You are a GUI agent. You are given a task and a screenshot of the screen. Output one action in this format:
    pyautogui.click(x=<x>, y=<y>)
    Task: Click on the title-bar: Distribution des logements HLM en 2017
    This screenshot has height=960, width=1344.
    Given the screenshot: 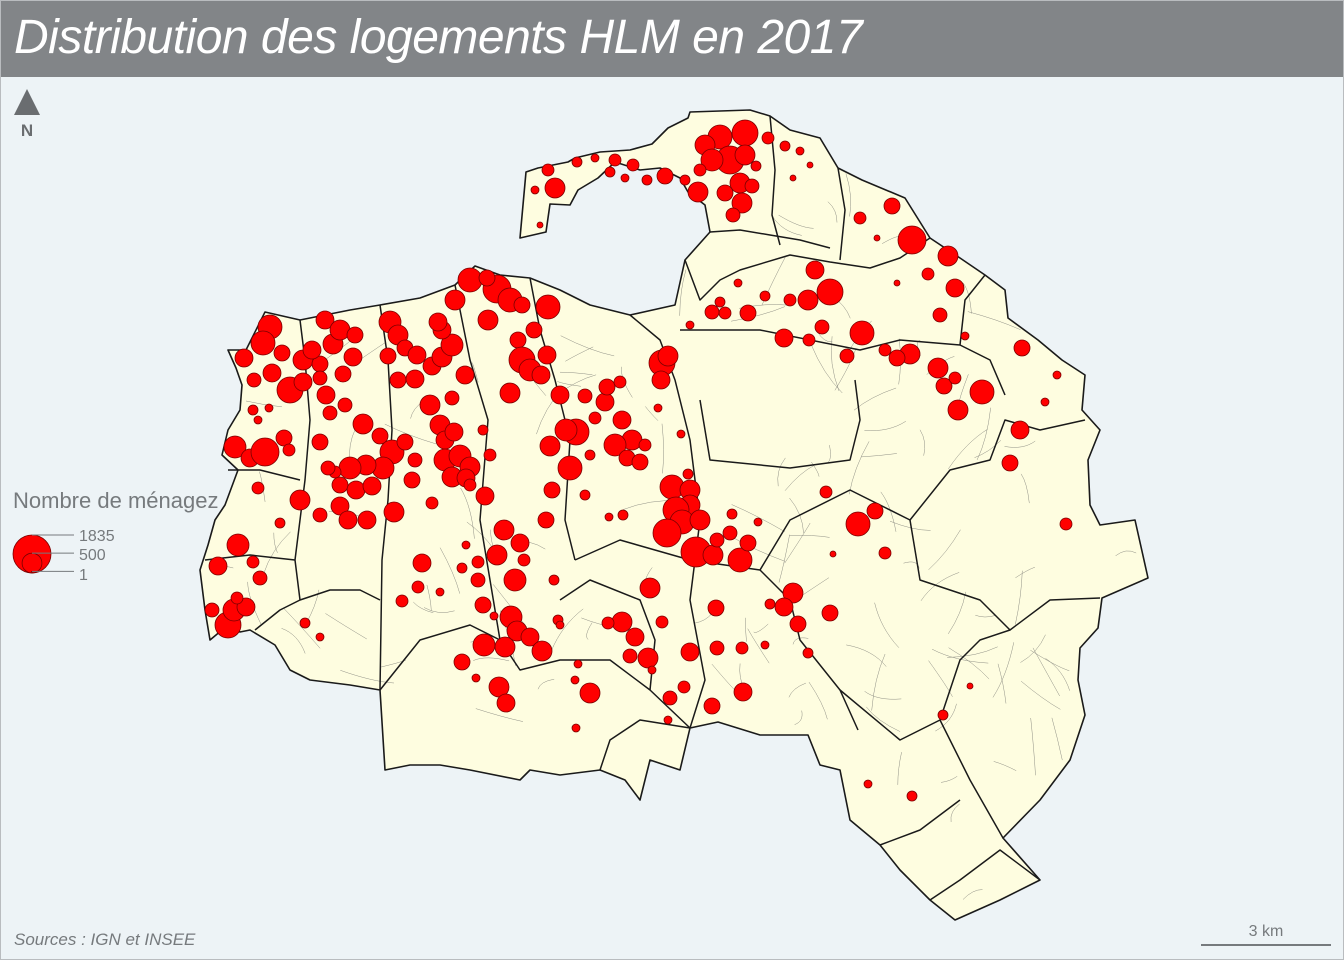 What is the action you would take?
    pyautogui.click(x=672, y=38)
    